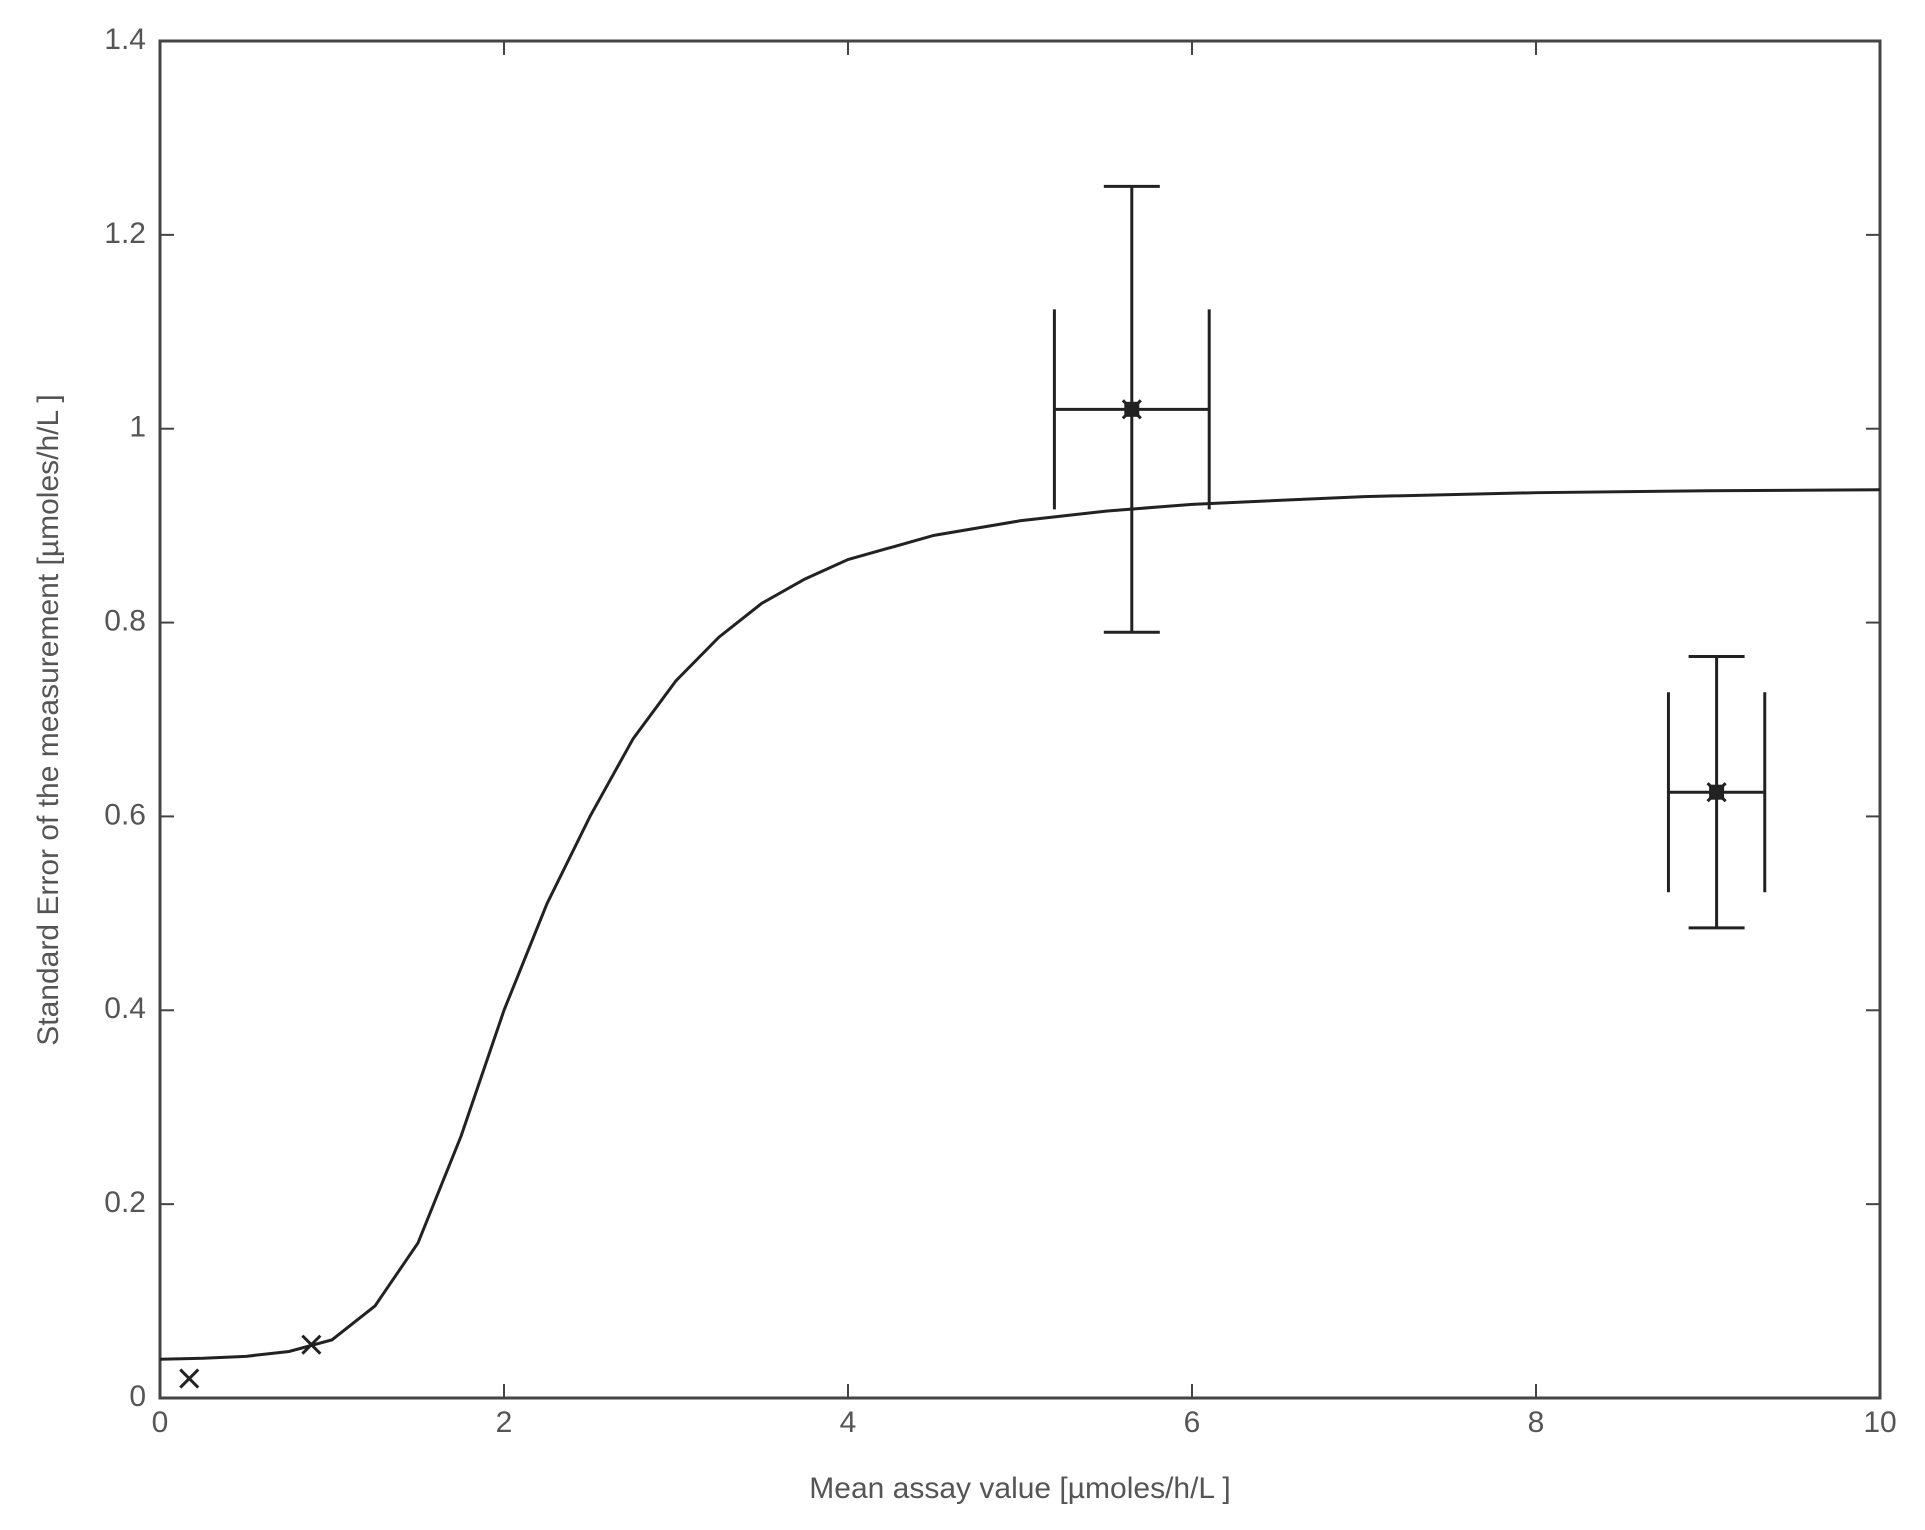  Describe the element at coordinates (504, 1422) in the screenshot. I see `x-tick-label: 2` at that location.